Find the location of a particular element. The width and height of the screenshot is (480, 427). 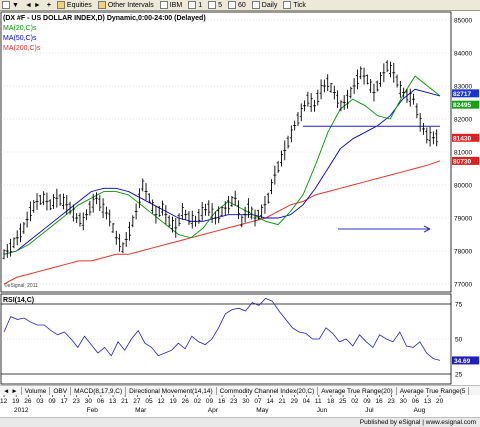

tab-directional-movement: Directional Movement(14,14) is located at coordinates (171, 391).